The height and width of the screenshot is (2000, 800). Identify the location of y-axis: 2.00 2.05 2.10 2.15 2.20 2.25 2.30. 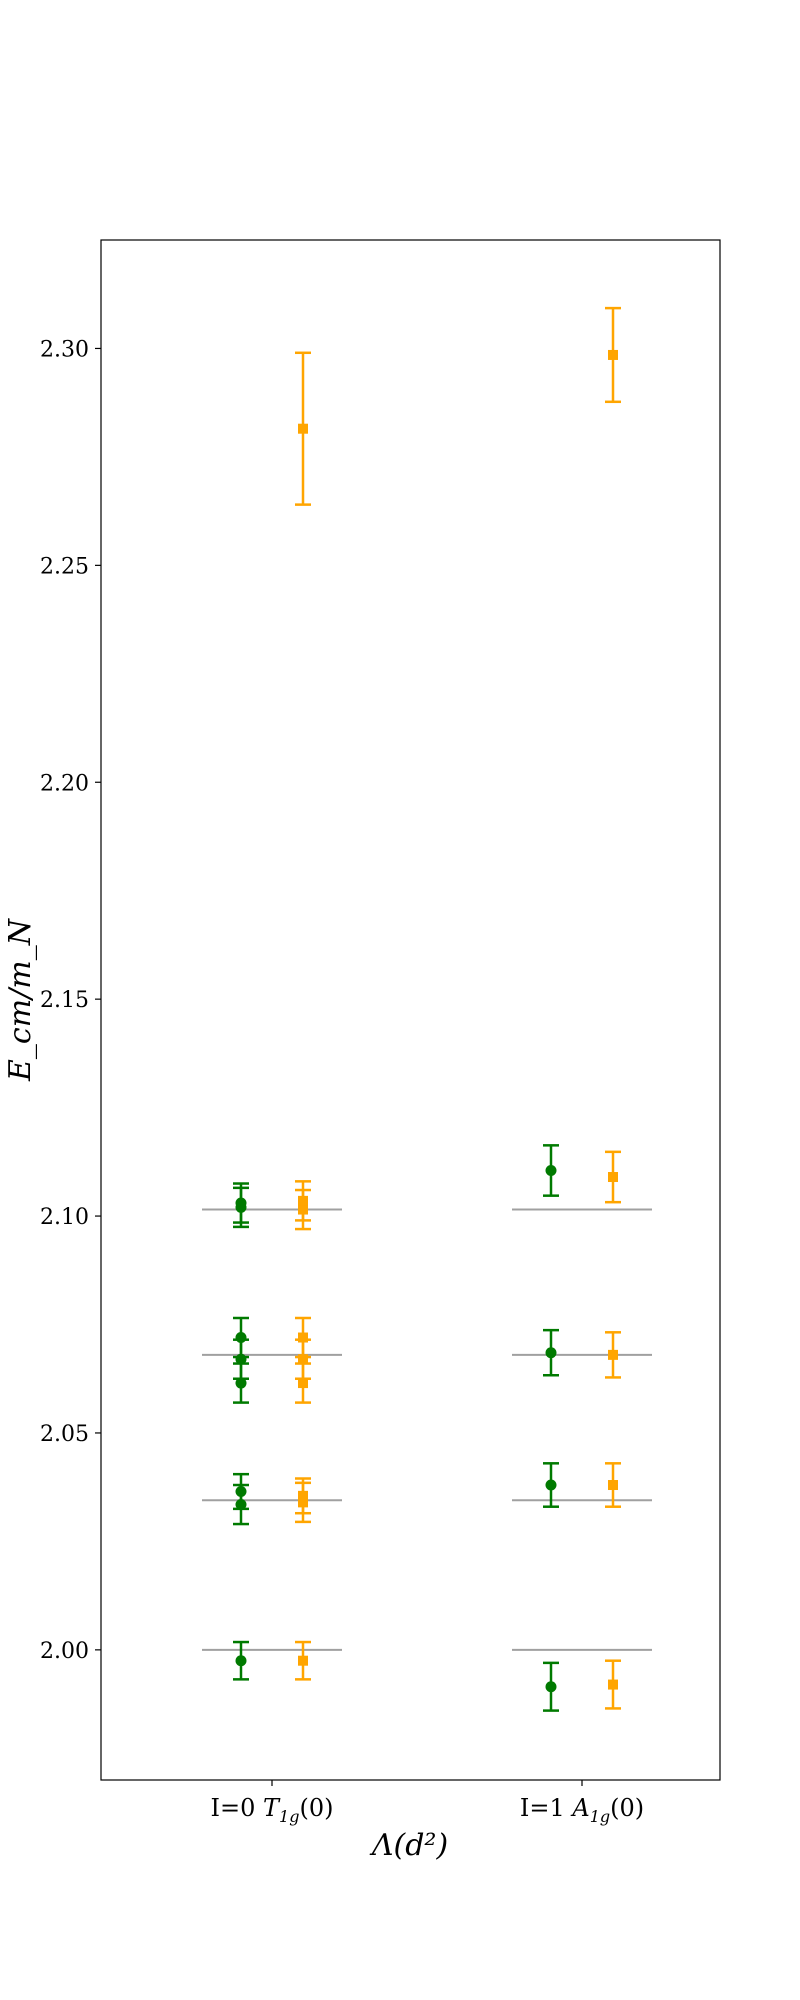
(70, 1000).